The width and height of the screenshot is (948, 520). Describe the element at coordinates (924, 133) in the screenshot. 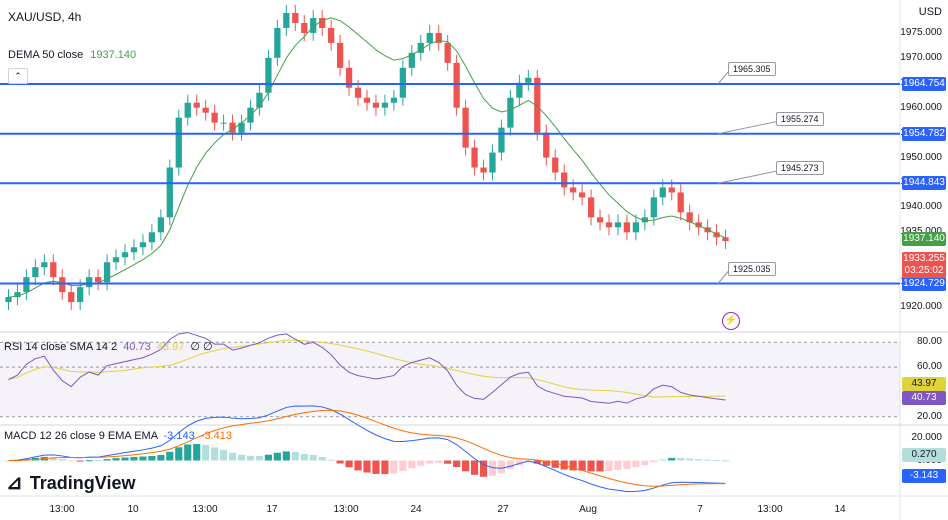

I see `level-price-tag: 1954.782` at that location.